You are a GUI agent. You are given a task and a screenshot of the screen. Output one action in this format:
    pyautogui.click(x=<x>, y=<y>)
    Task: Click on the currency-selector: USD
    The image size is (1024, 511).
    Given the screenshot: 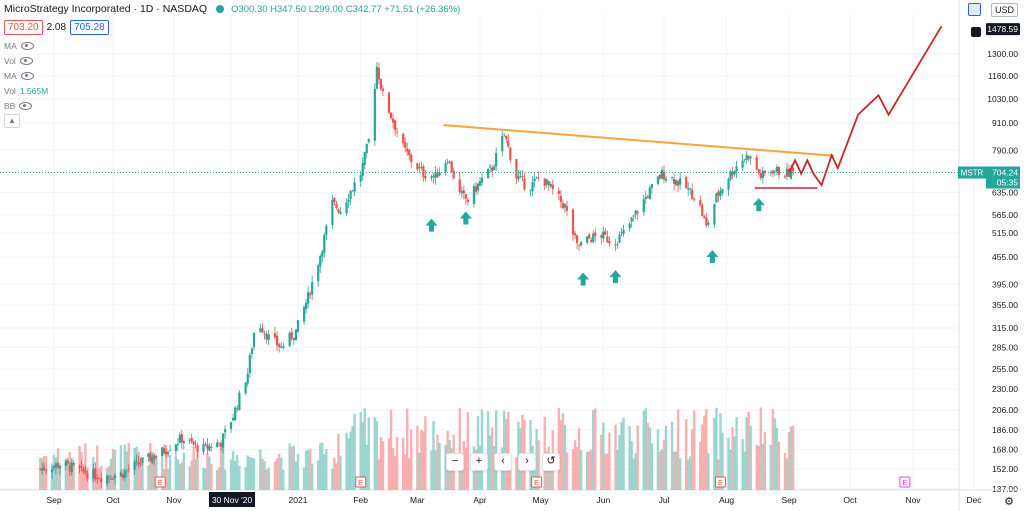 What is the action you would take?
    pyautogui.click(x=1004, y=10)
    